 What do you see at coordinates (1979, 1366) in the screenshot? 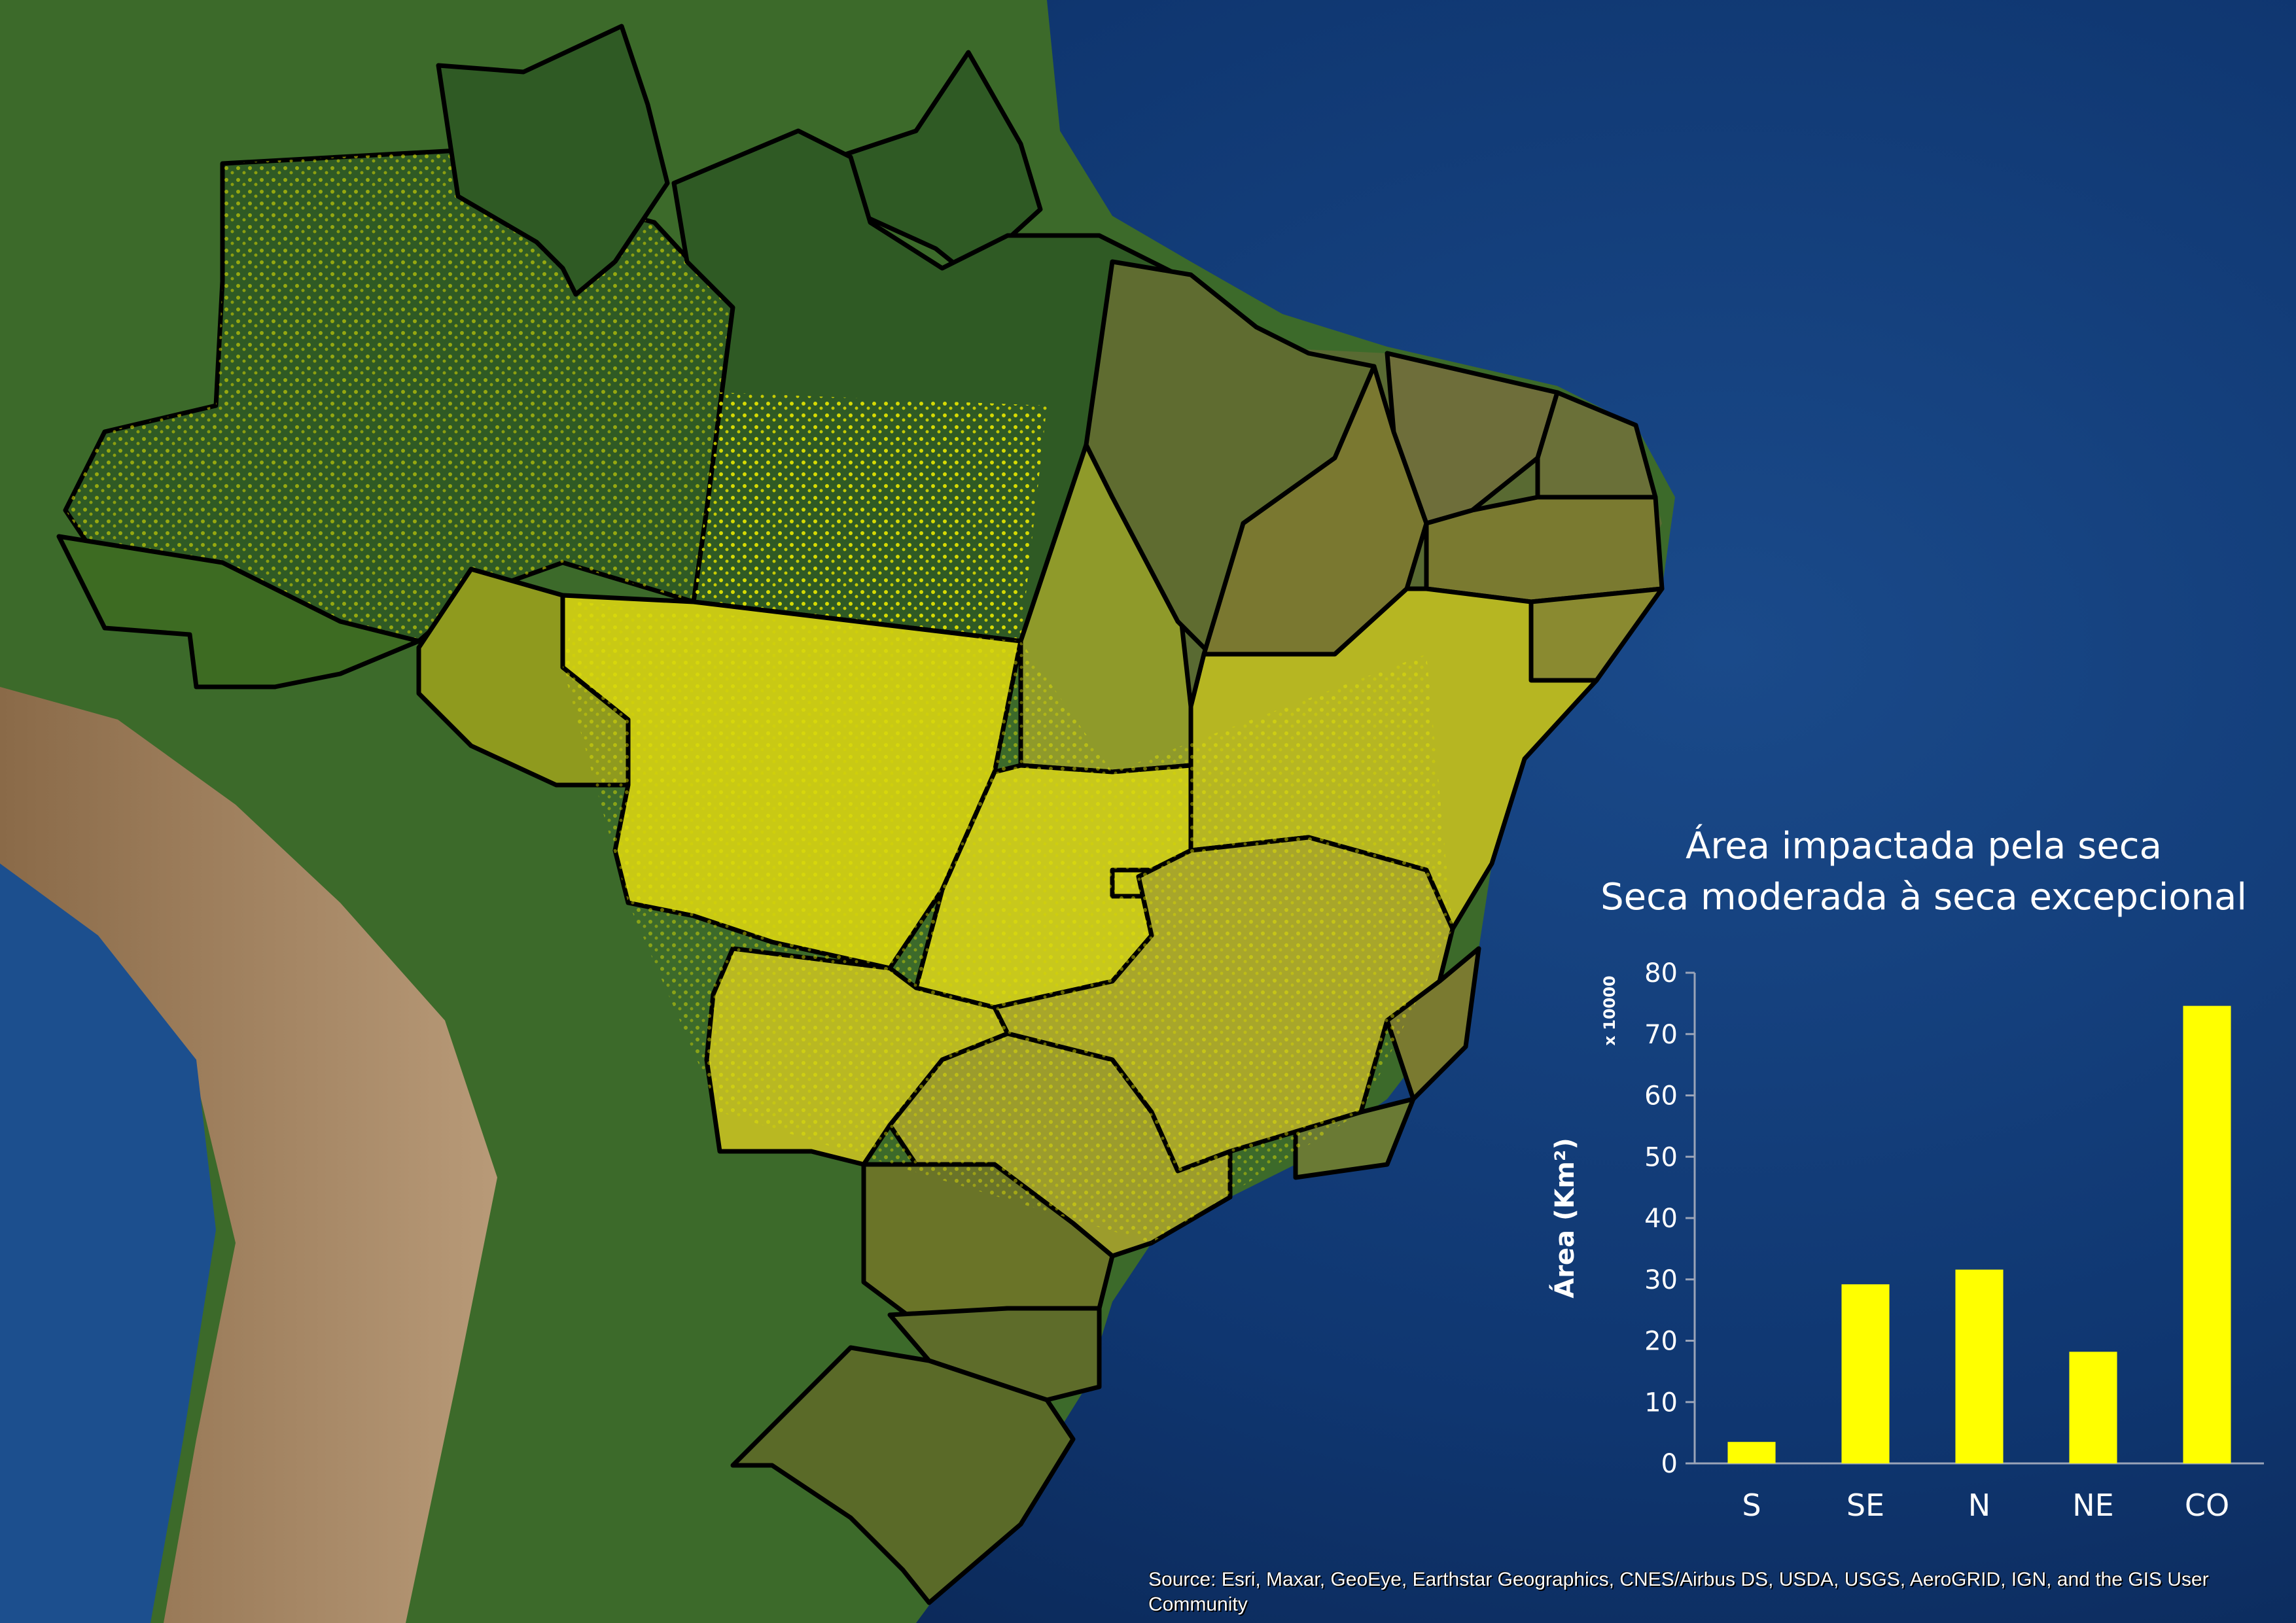
I see `bar-n` at bounding box center [1979, 1366].